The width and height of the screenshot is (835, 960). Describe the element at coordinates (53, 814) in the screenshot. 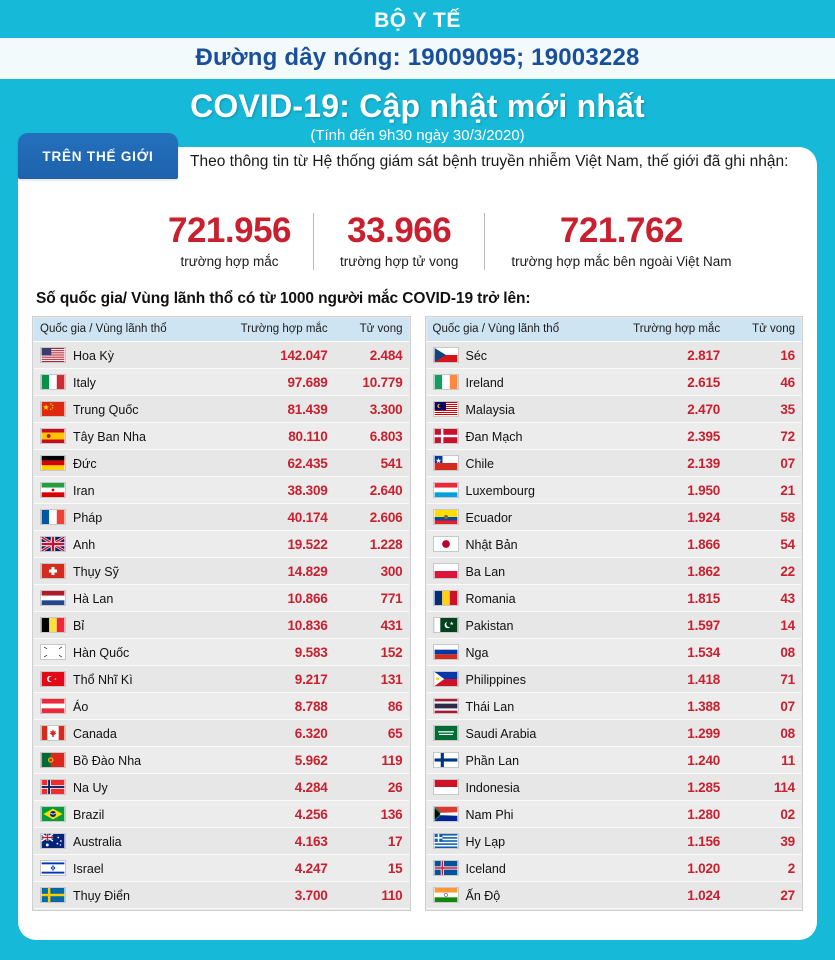

I see `flag-br-icon` at that location.